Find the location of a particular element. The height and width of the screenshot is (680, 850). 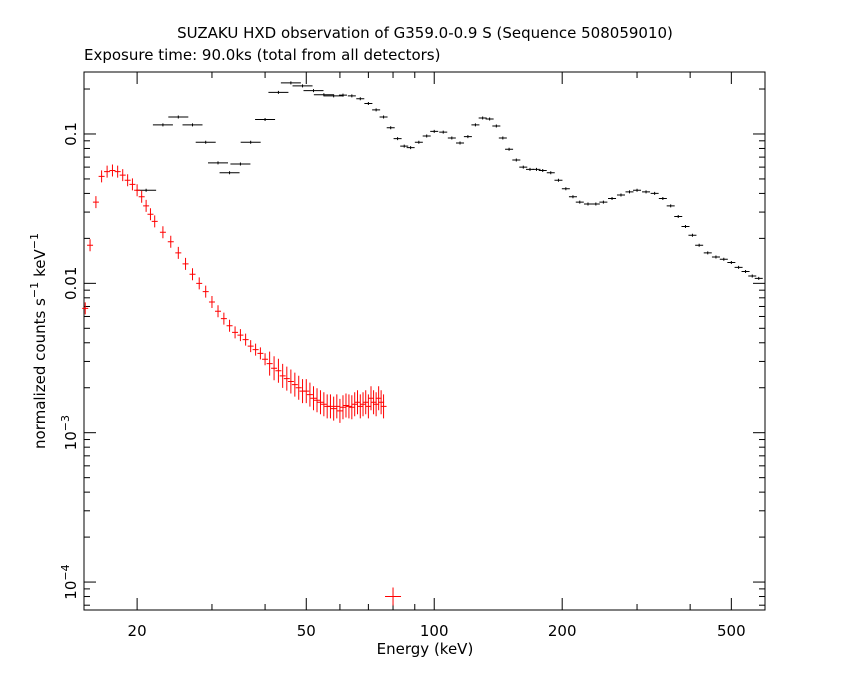

y-axis-label-exp1: −1 is located at coordinates (34, 290).